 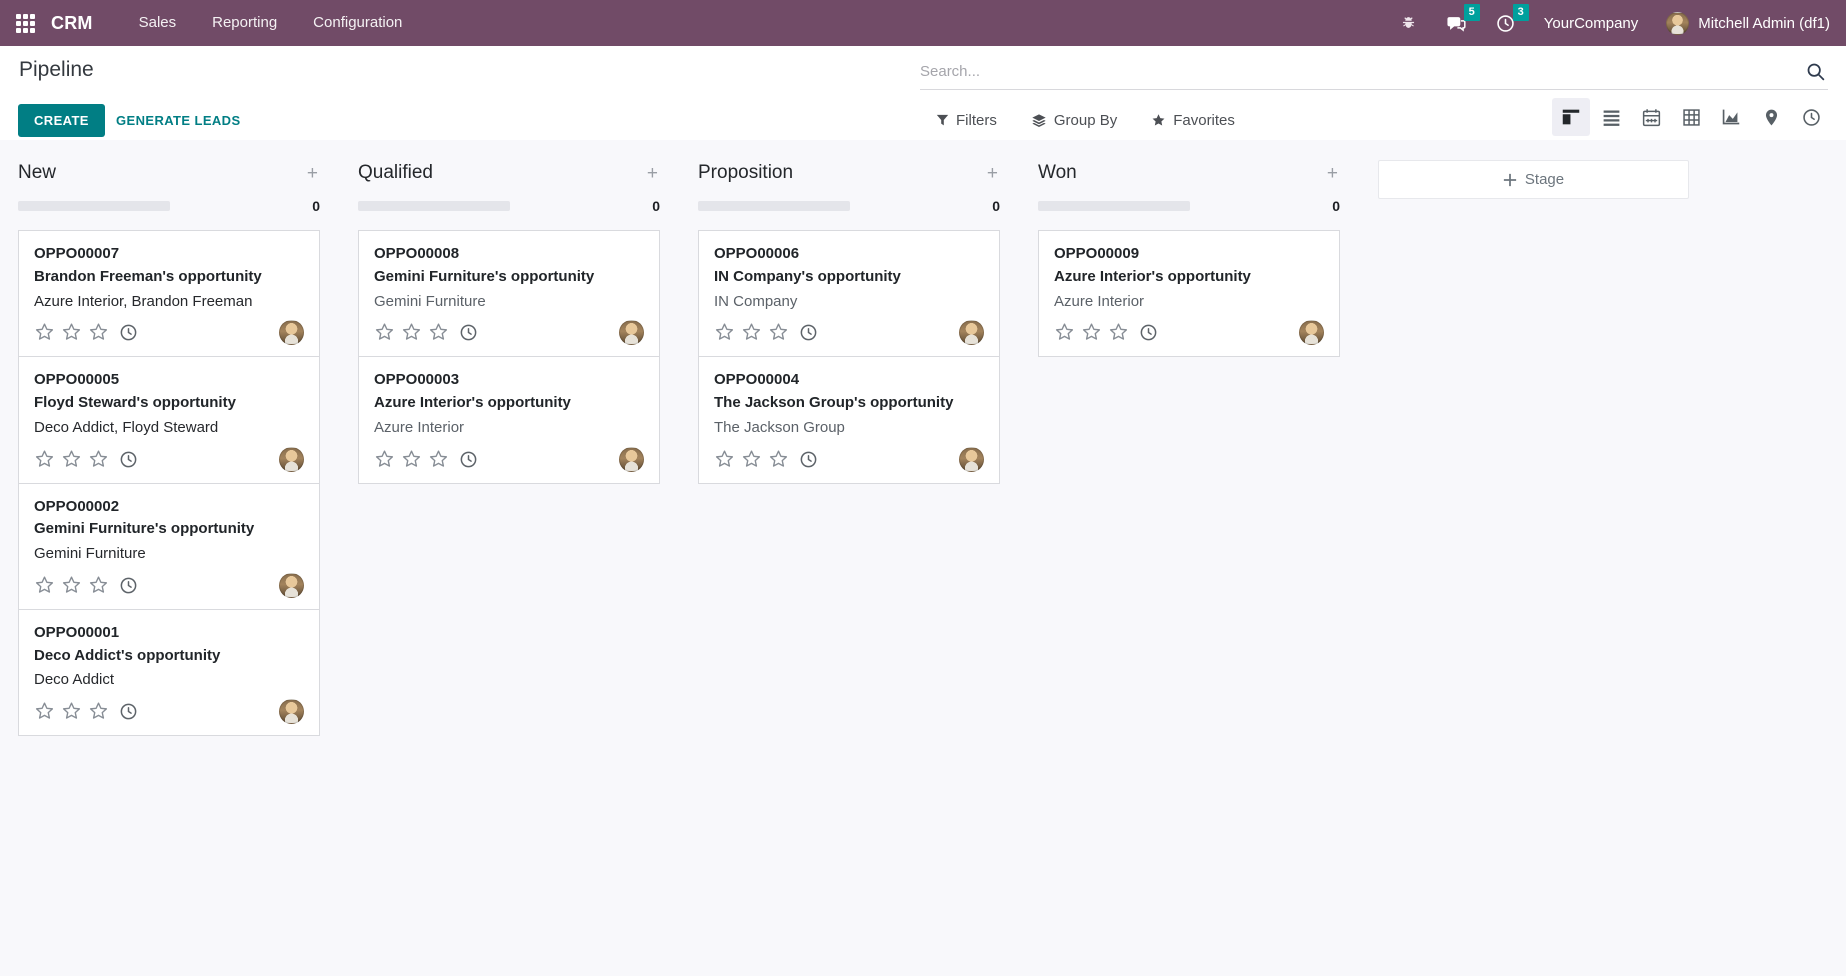 I want to click on star-filled-icon, so click(x=1158, y=120).